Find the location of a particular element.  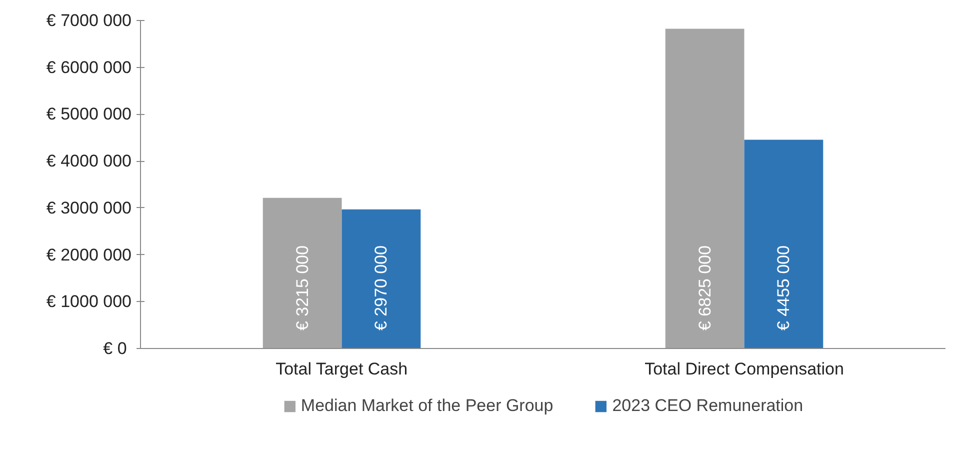

legend-label: Median Market of the Peer Group is located at coordinates (427, 406).